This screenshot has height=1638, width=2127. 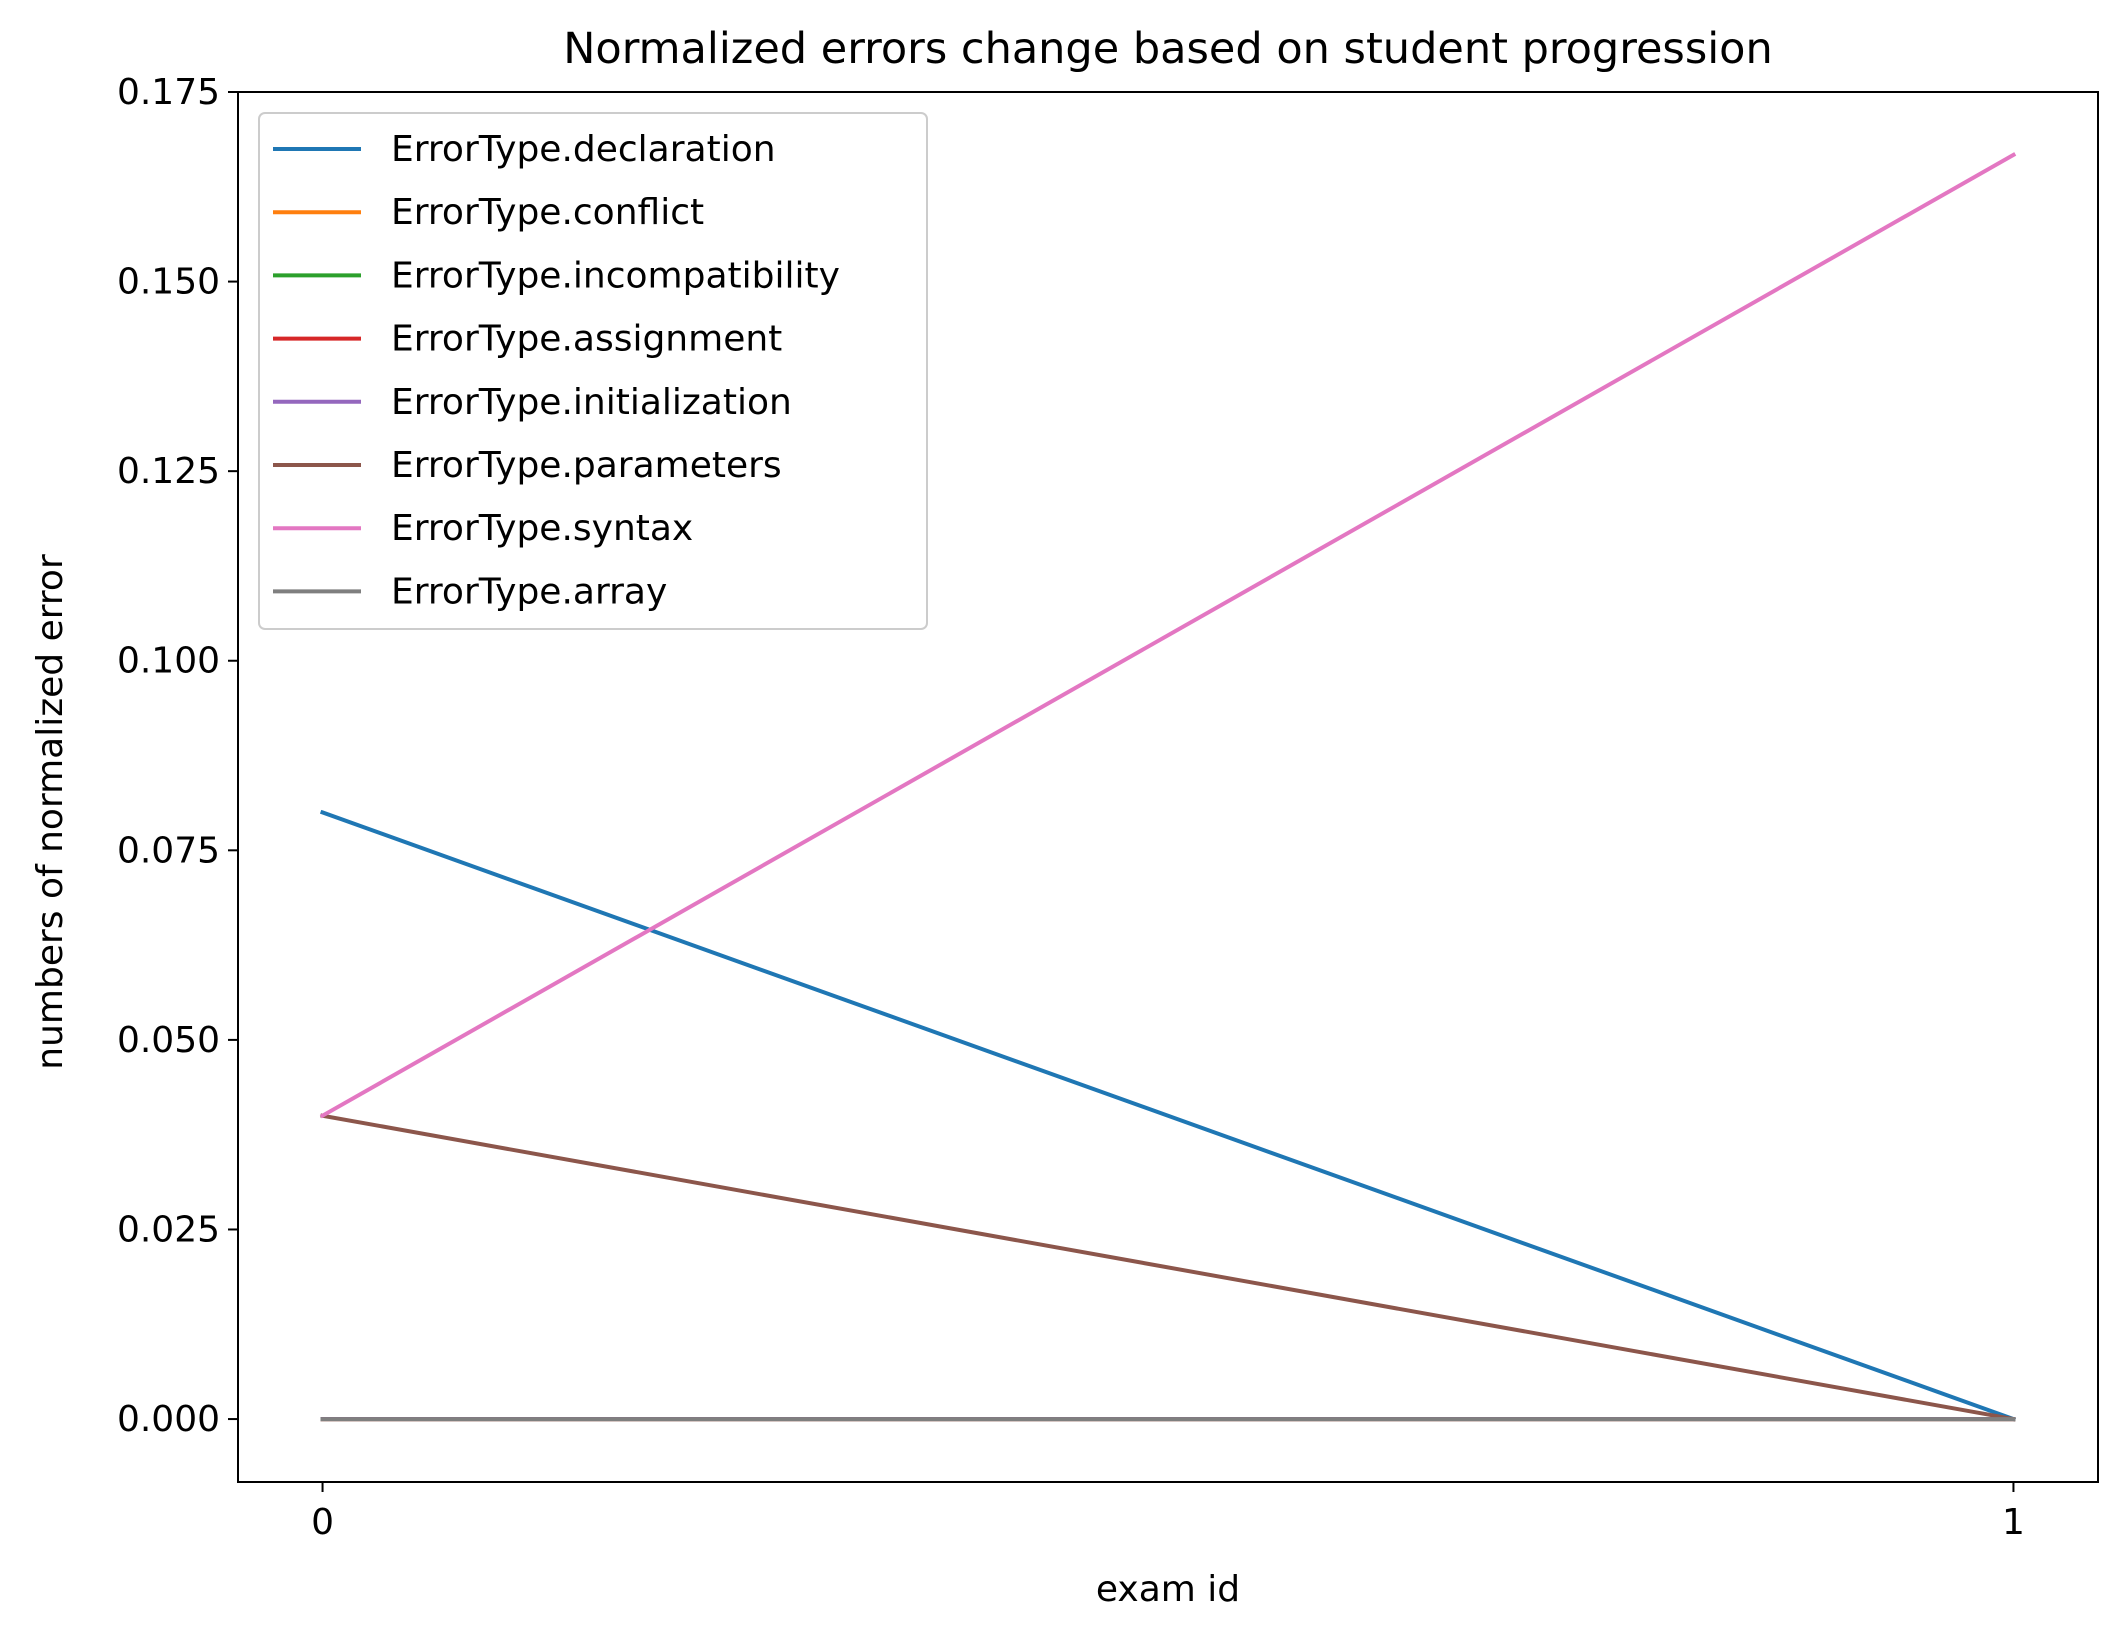 I want to click on legend-label: ErrorType.parameters, so click(x=586, y=465).